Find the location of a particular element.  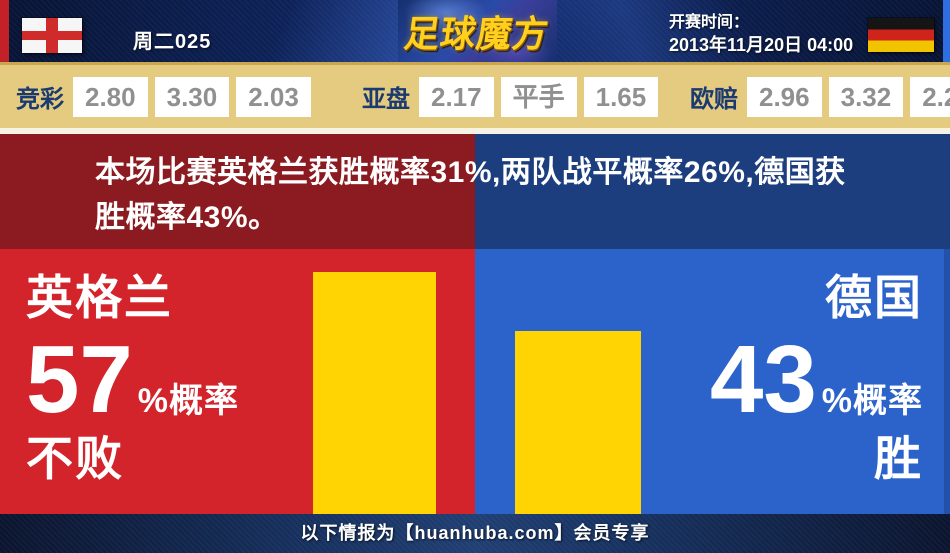

odds-value: 平手 is located at coordinates (538, 96).